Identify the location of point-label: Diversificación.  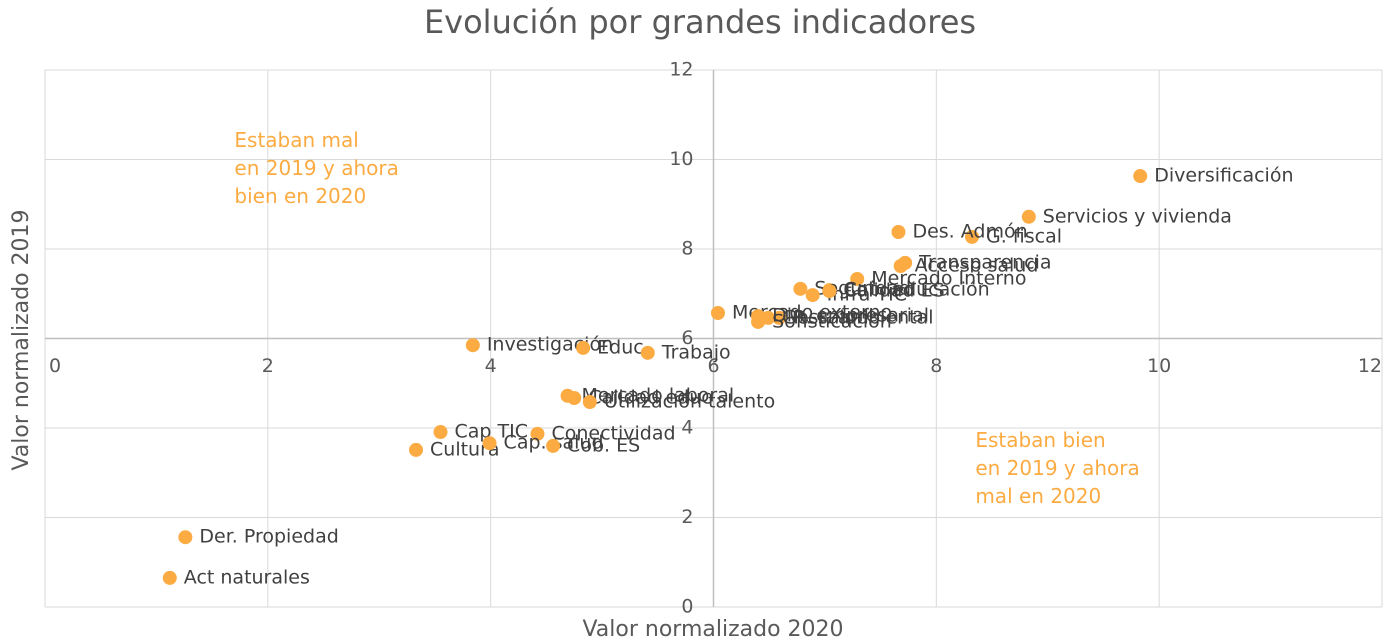
(1223, 176).